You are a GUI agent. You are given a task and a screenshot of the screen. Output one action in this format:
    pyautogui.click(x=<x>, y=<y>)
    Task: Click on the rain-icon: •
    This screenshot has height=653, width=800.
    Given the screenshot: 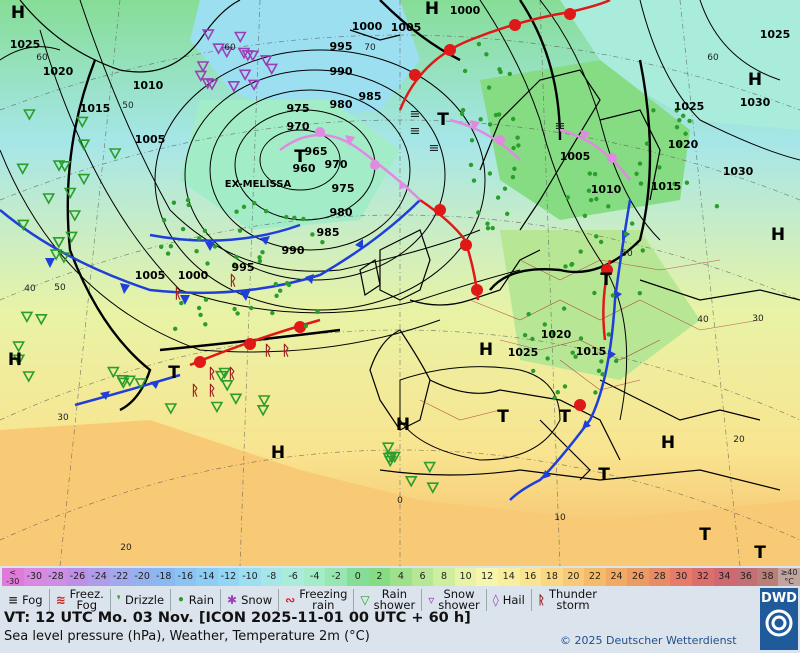 What is the action you would take?
    pyautogui.click(x=181, y=600)
    